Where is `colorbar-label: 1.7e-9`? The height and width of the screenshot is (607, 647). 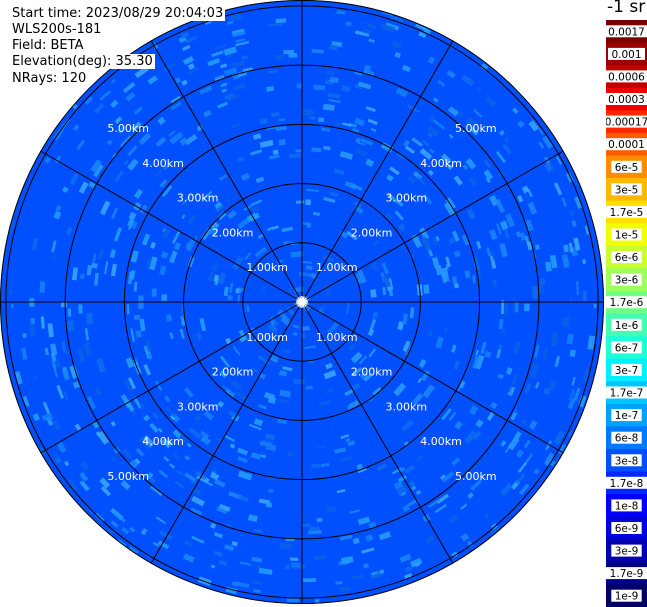 colorbar-label: 1.7e-9 is located at coordinates (627, 574).